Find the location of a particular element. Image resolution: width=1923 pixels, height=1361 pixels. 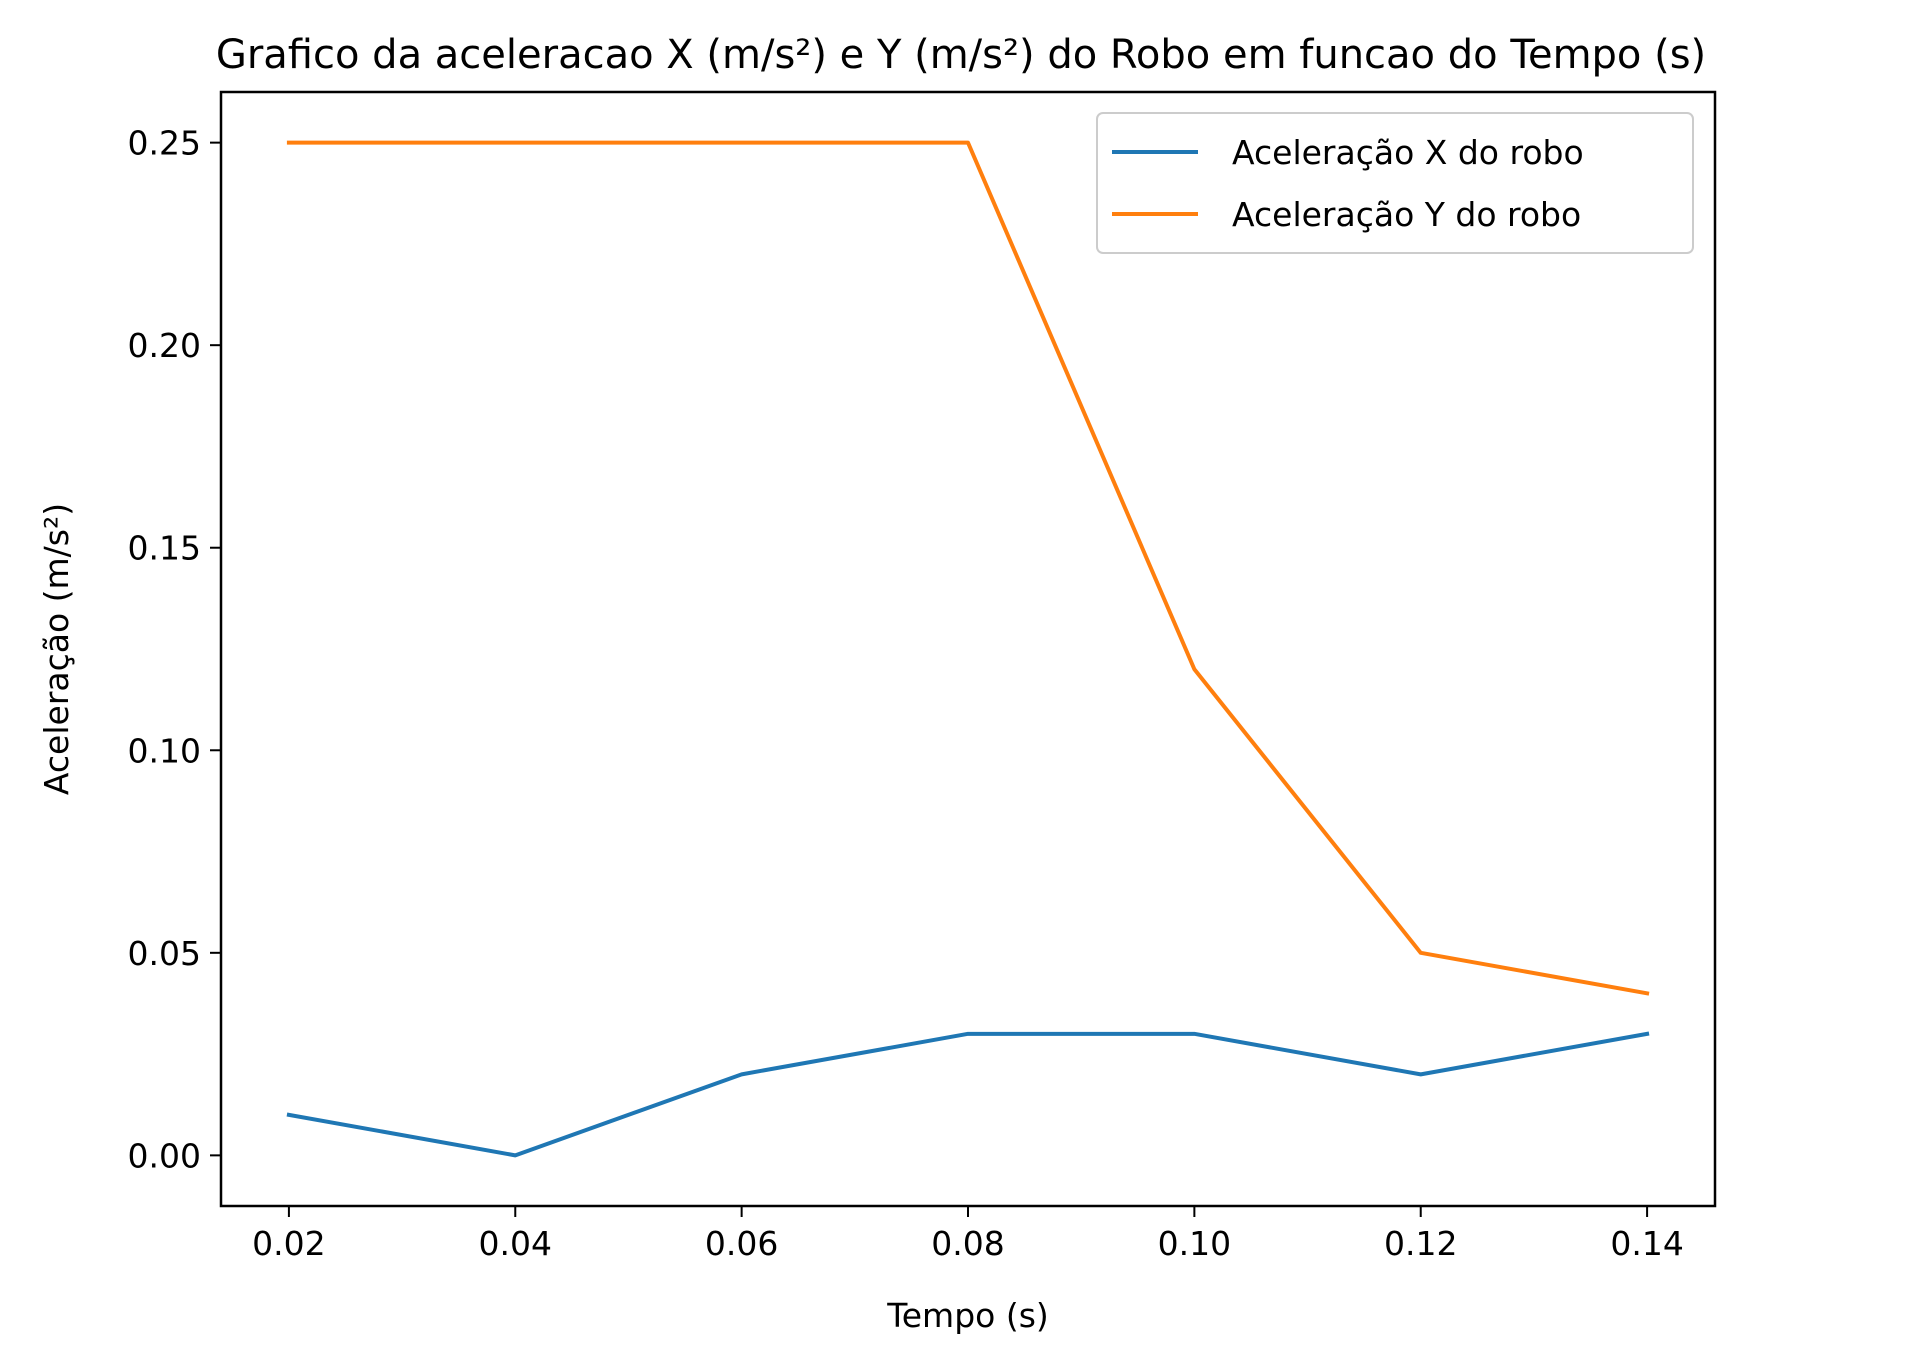

x-axis-label: Tempo (s) is located at coordinates (967, 1315).